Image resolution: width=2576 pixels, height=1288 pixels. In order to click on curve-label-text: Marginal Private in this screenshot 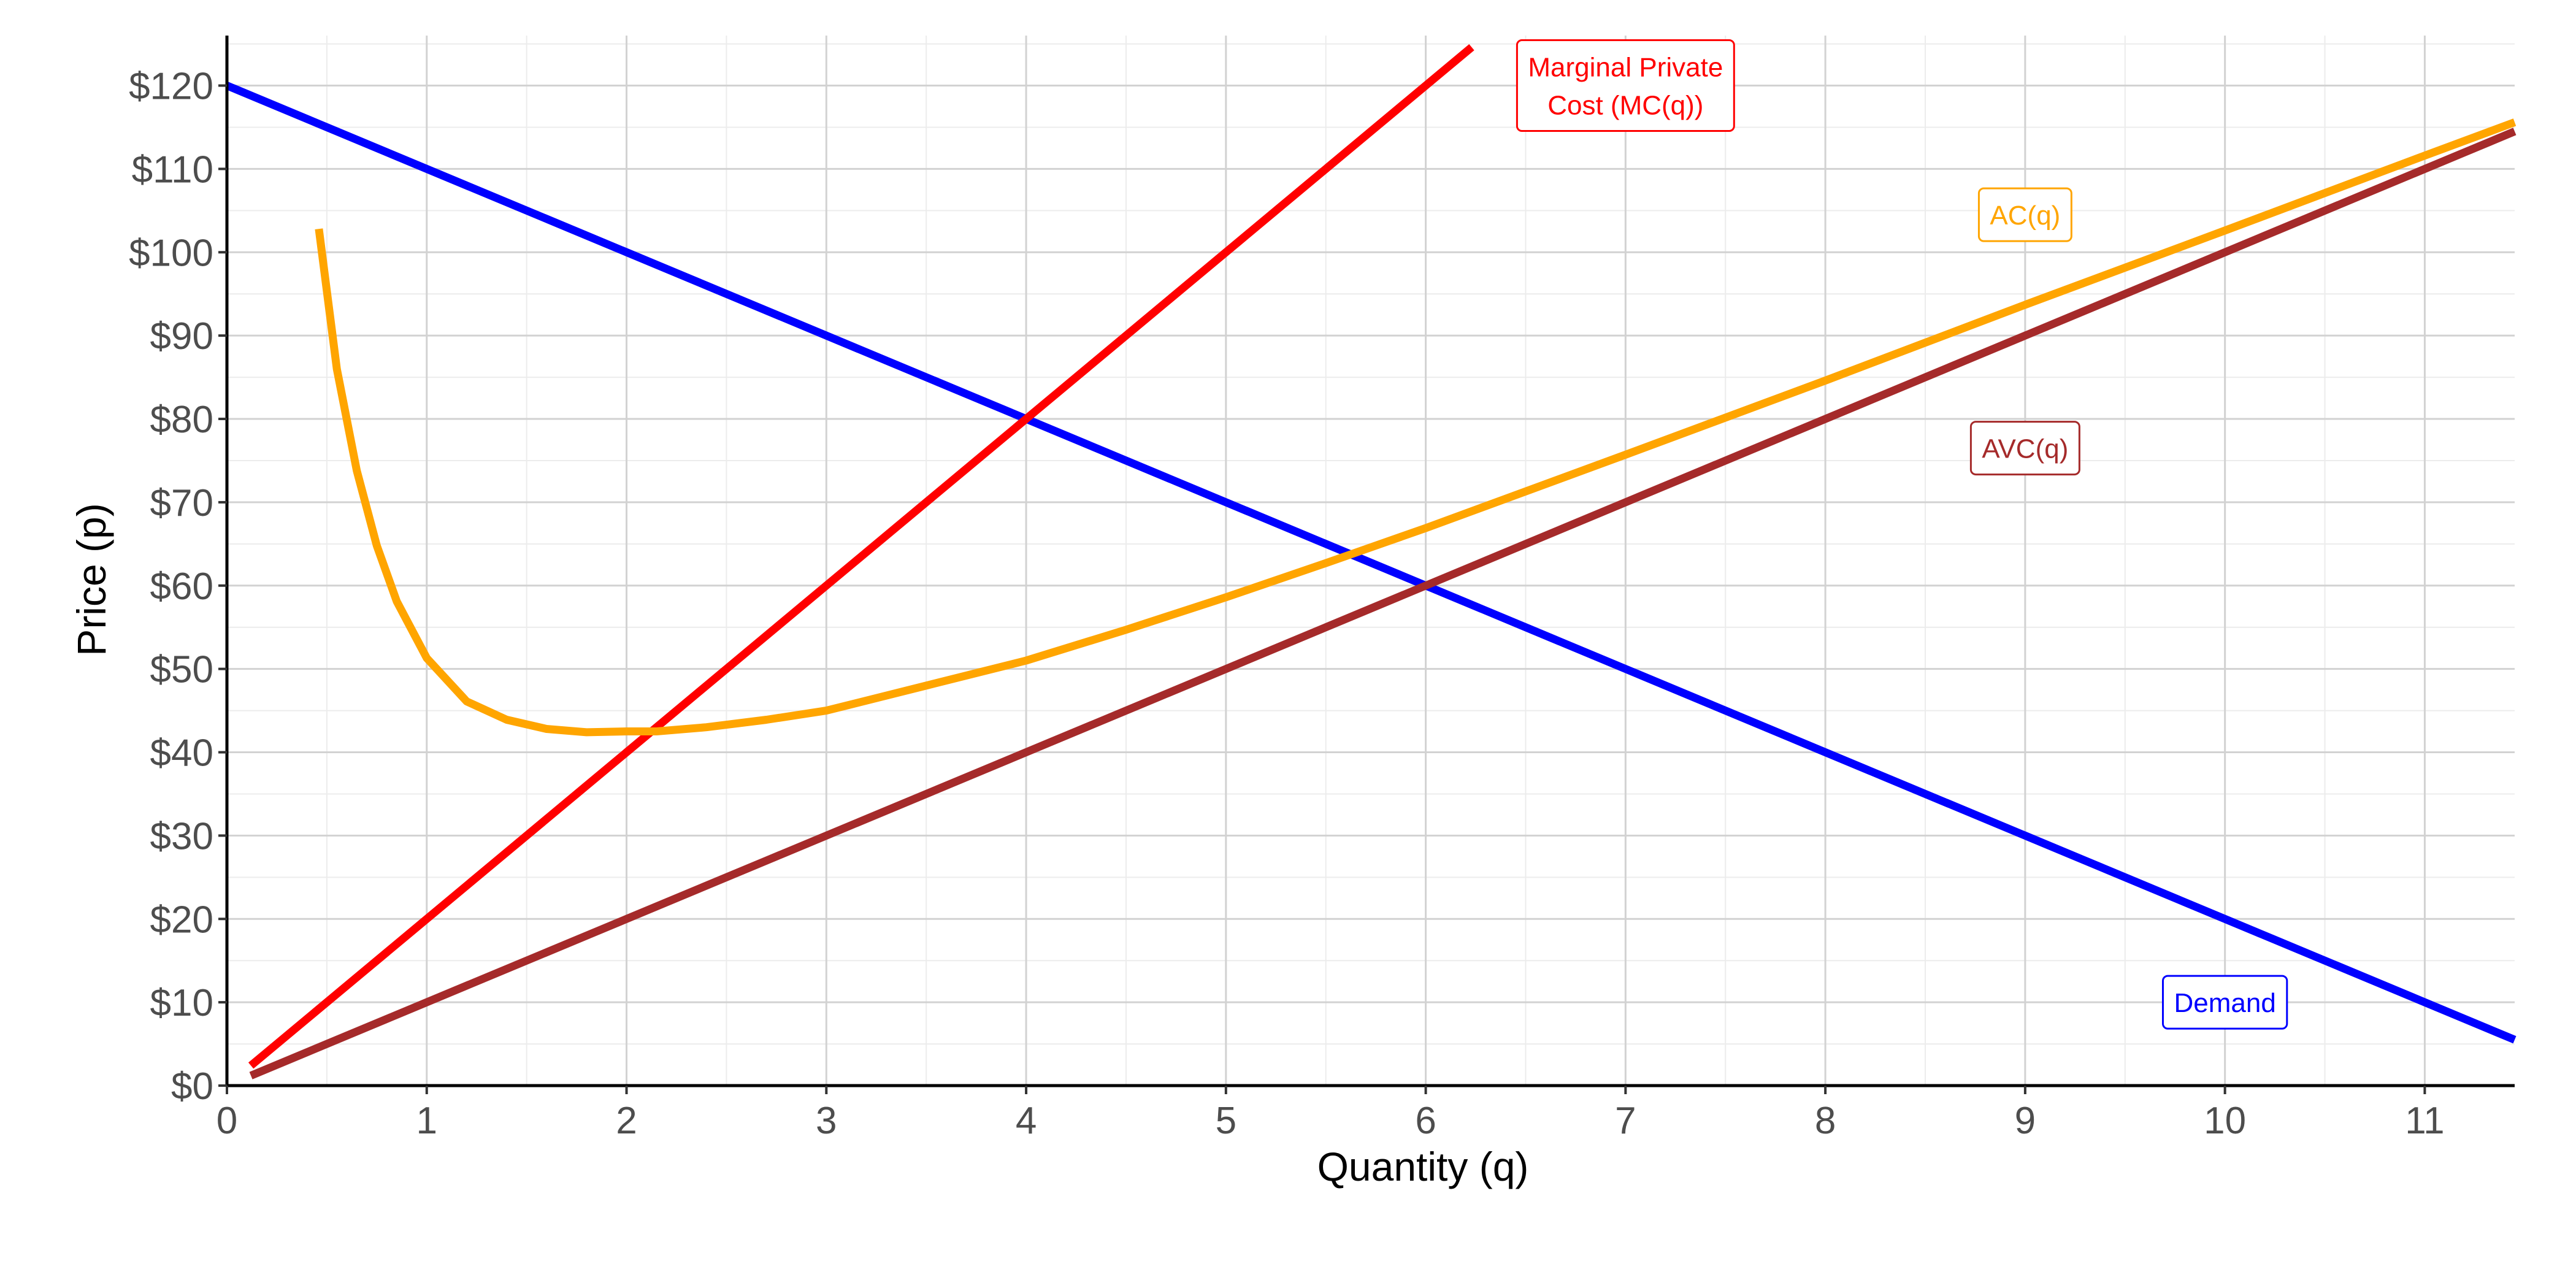, I will do `click(1625, 67)`.